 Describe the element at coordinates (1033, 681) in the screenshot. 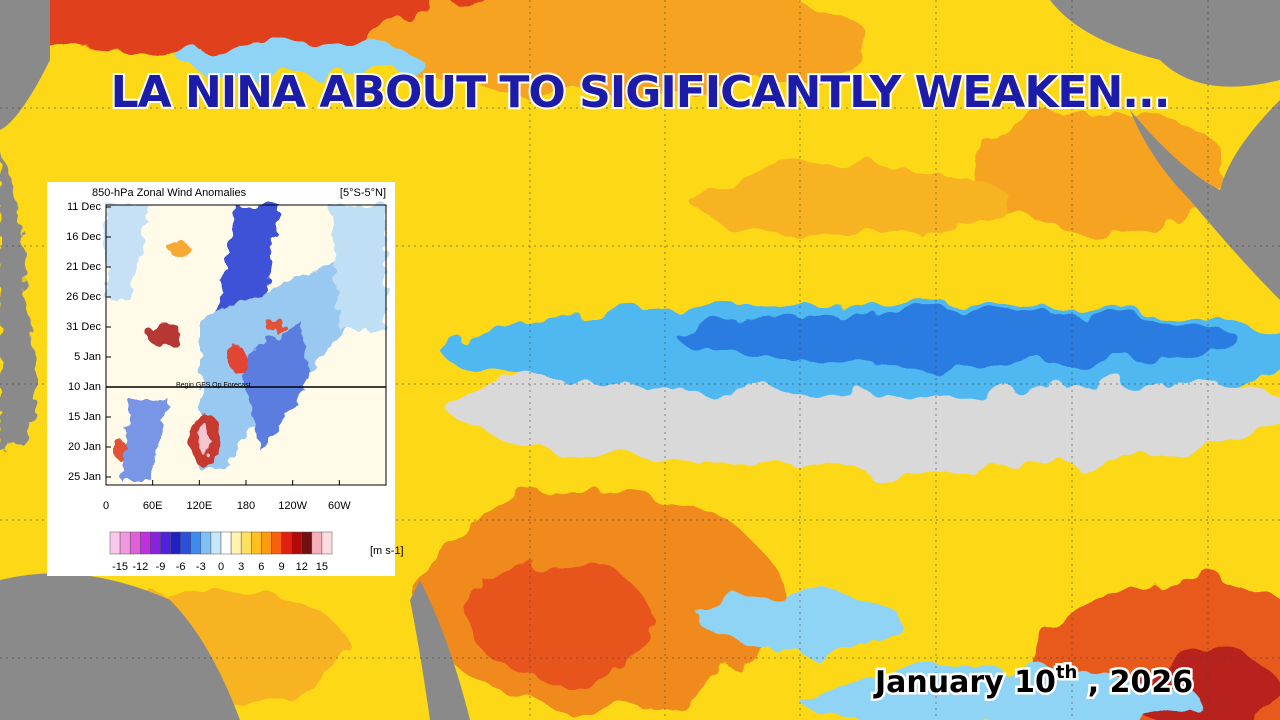

I see `date: January 10th , 2026` at that location.